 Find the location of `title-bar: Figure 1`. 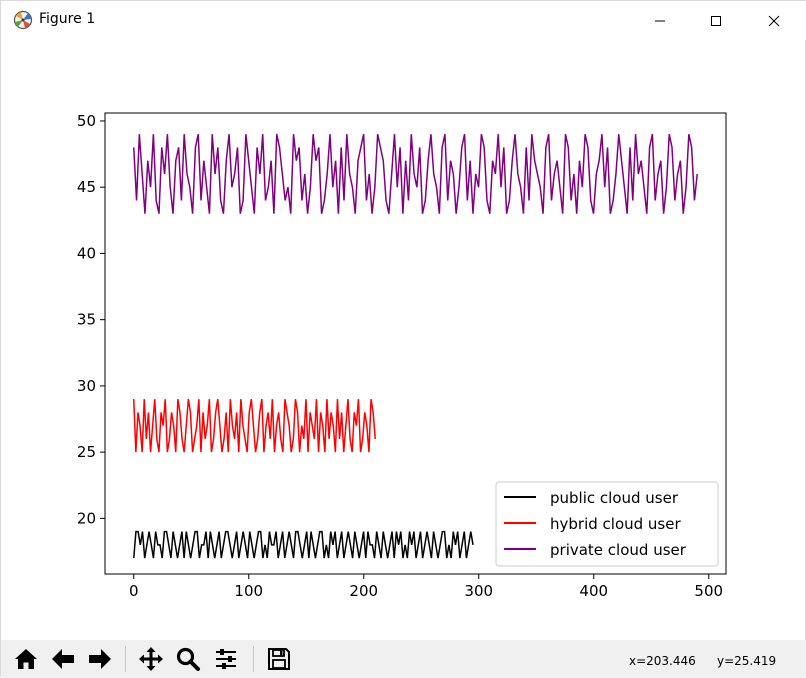

title-bar: Figure 1 is located at coordinates (403, 20).